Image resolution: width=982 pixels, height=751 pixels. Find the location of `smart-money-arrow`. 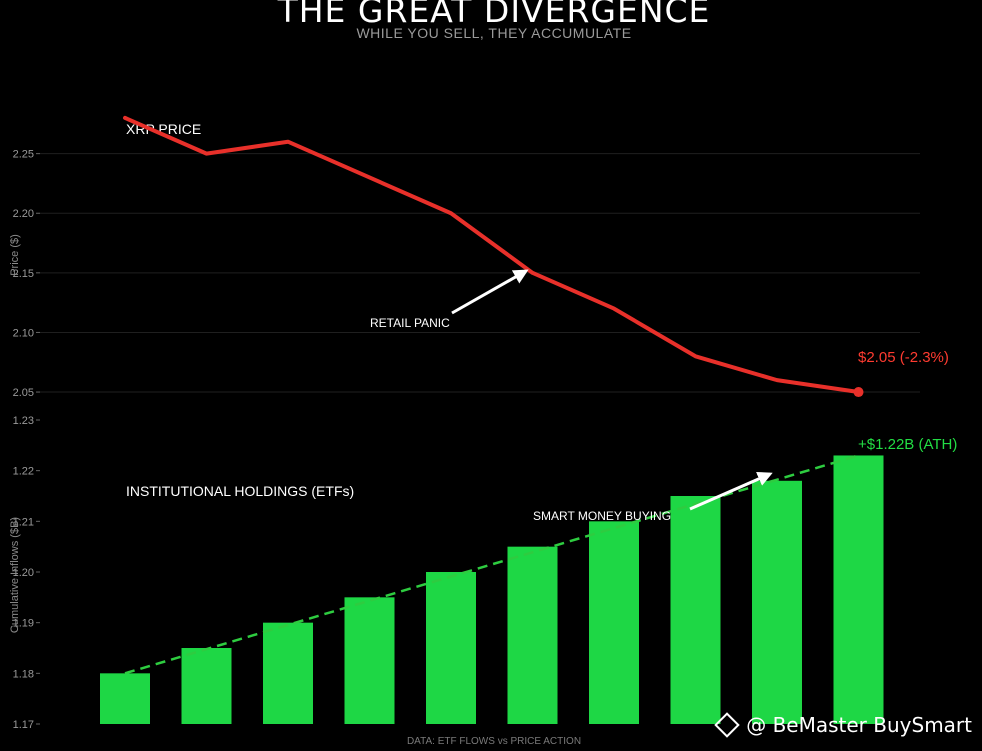

smart-money-arrow is located at coordinates (731, 491).